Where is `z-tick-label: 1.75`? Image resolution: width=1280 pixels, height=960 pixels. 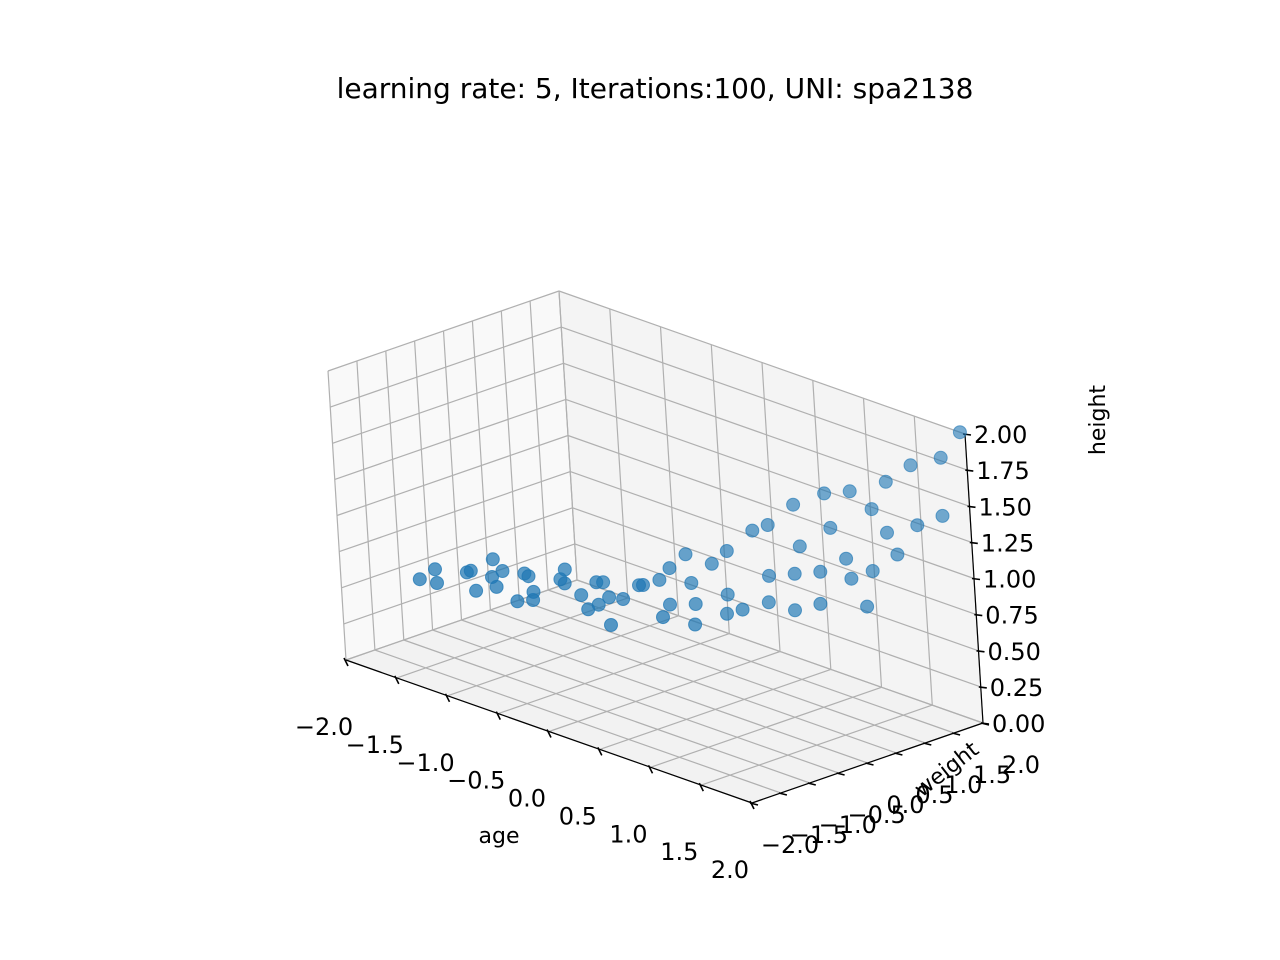 z-tick-label: 1.75 is located at coordinates (1002, 471).